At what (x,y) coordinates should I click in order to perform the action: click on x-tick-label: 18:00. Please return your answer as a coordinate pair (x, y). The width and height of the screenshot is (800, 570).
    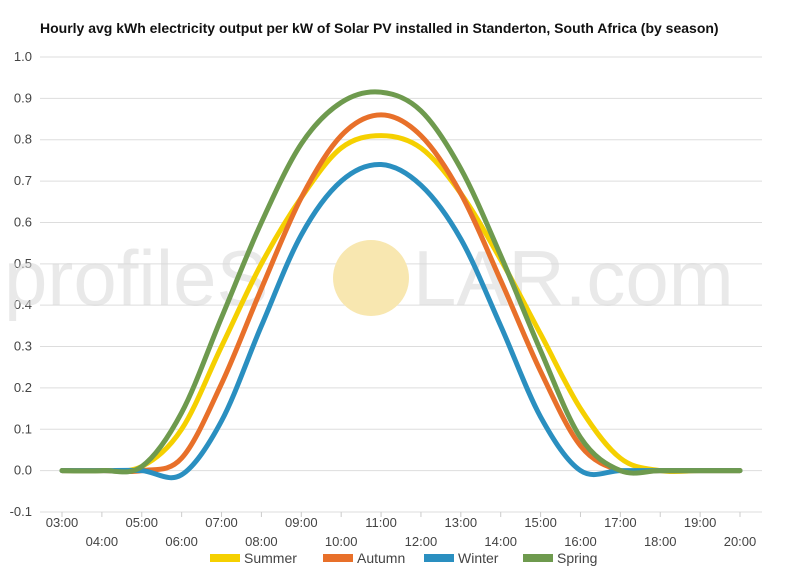
    Looking at the image, I should click on (660, 541).